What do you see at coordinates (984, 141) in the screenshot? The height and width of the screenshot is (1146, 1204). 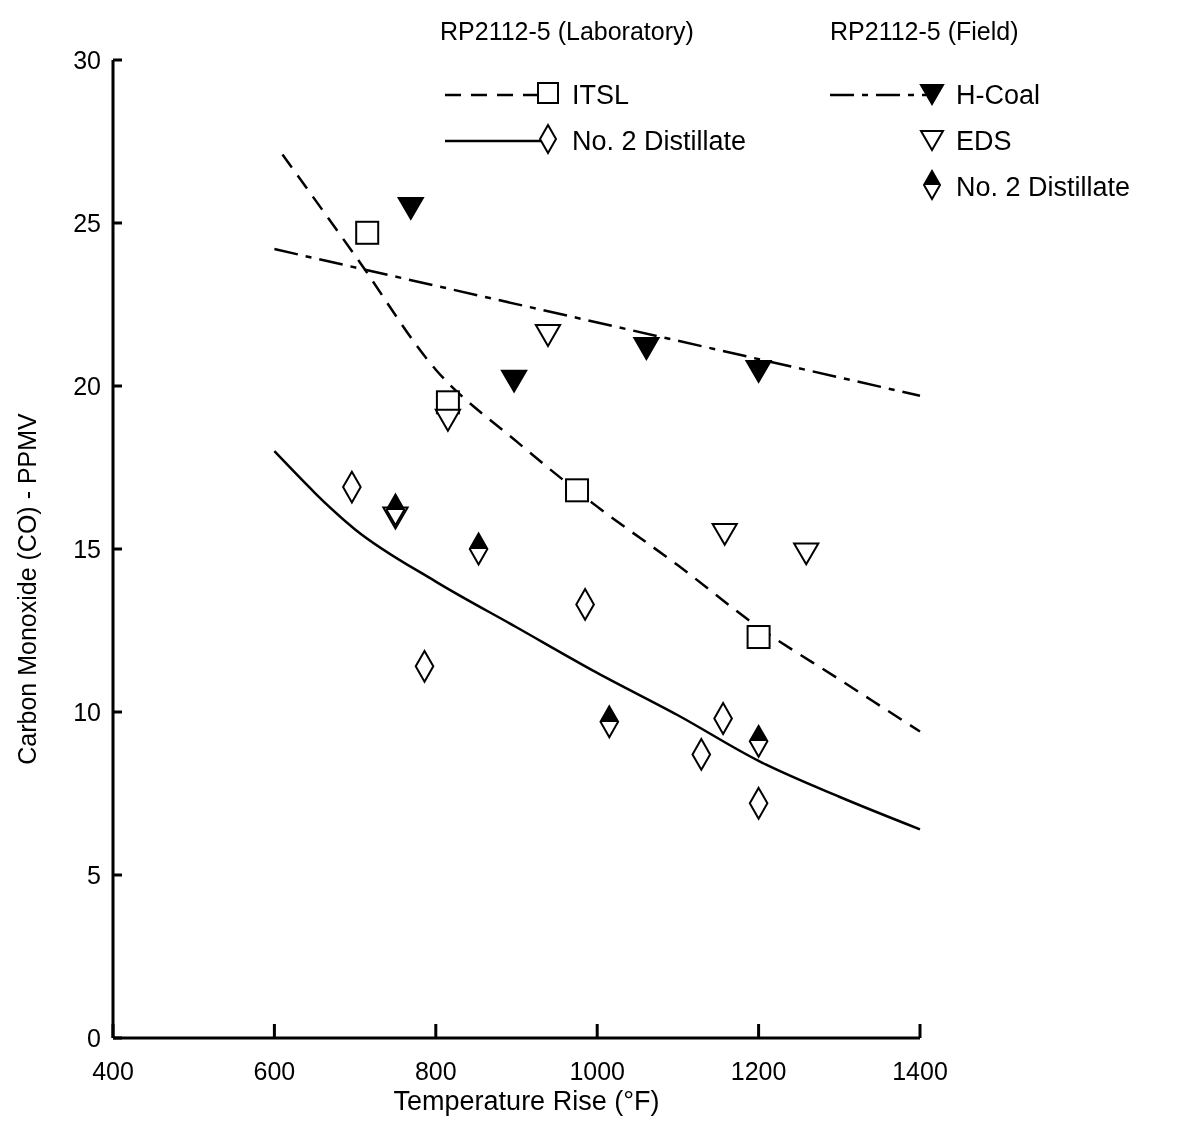 I see `legend-label: EDS` at bounding box center [984, 141].